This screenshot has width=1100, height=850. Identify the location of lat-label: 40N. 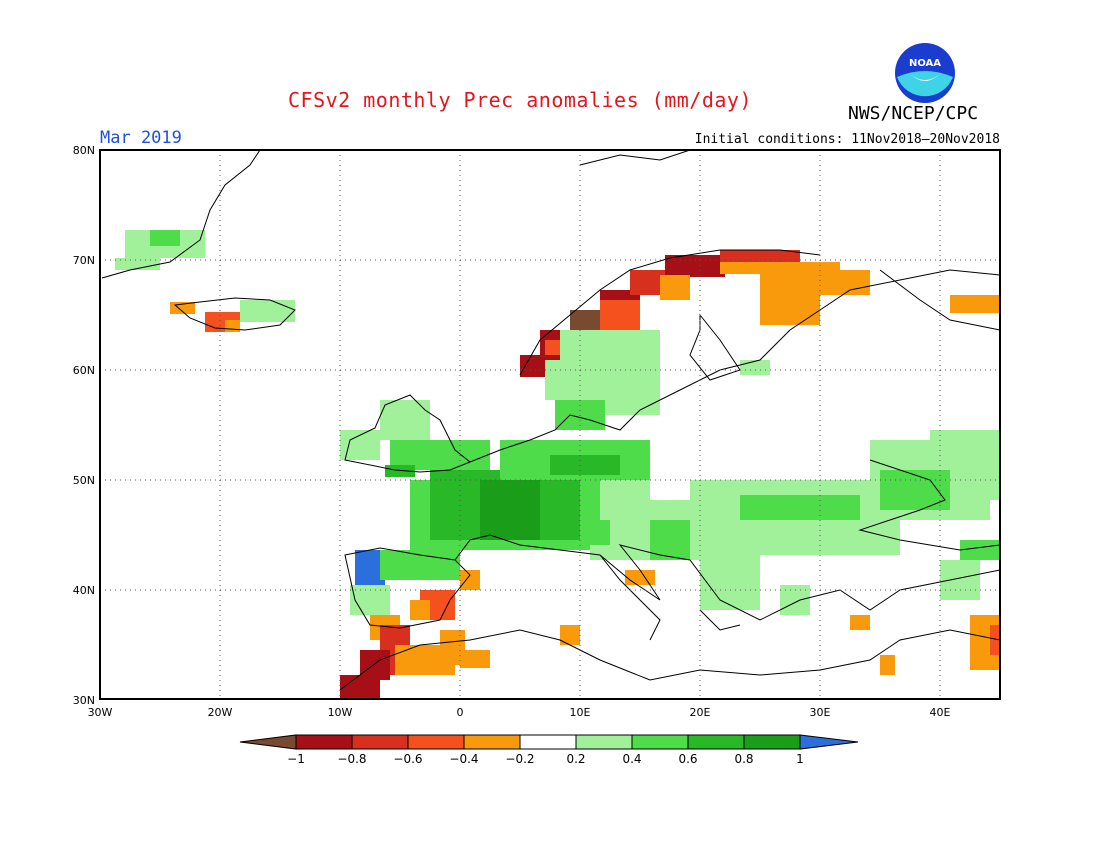
(84, 590).